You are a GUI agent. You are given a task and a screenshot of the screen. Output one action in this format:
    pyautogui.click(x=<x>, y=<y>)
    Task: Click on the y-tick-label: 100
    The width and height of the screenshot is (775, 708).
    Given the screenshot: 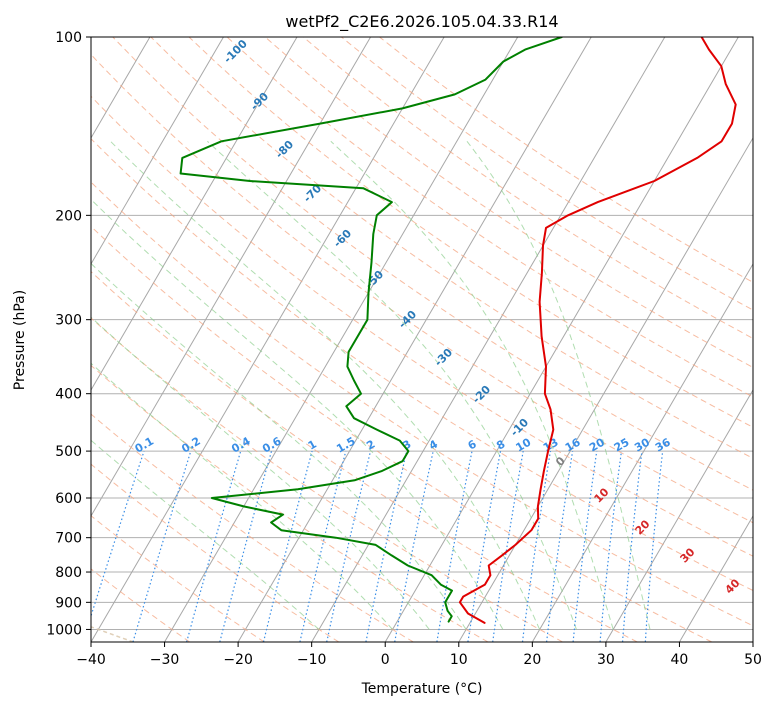 What is the action you would take?
    pyautogui.click(x=68, y=38)
    